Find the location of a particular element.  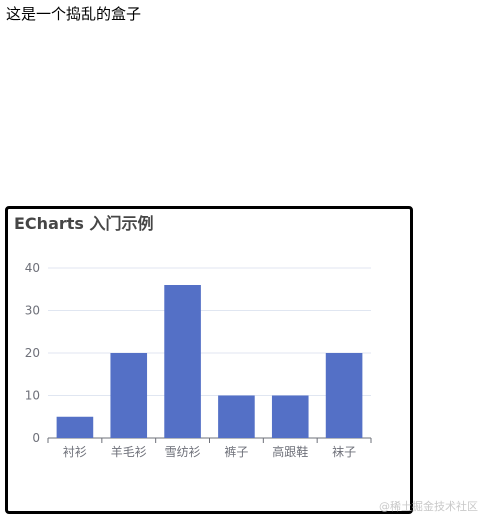

y-tick-label-0: 0 is located at coordinates (36, 438).